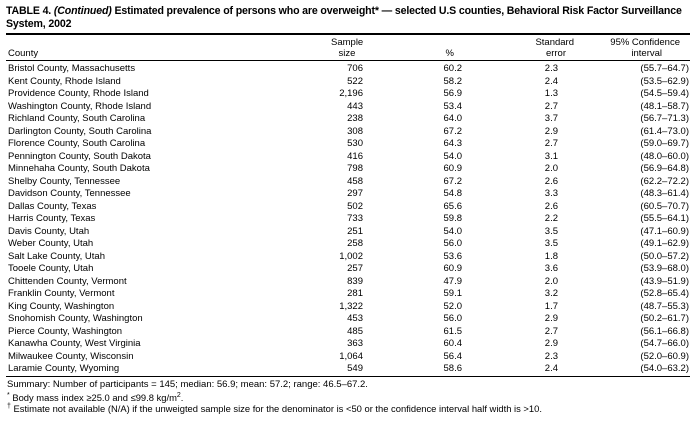 Image resolution: width=695 pixels, height=426 pixels. What do you see at coordinates (551, 268) in the screenshot?
I see `standard-error-cell: 3.6` at bounding box center [551, 268].